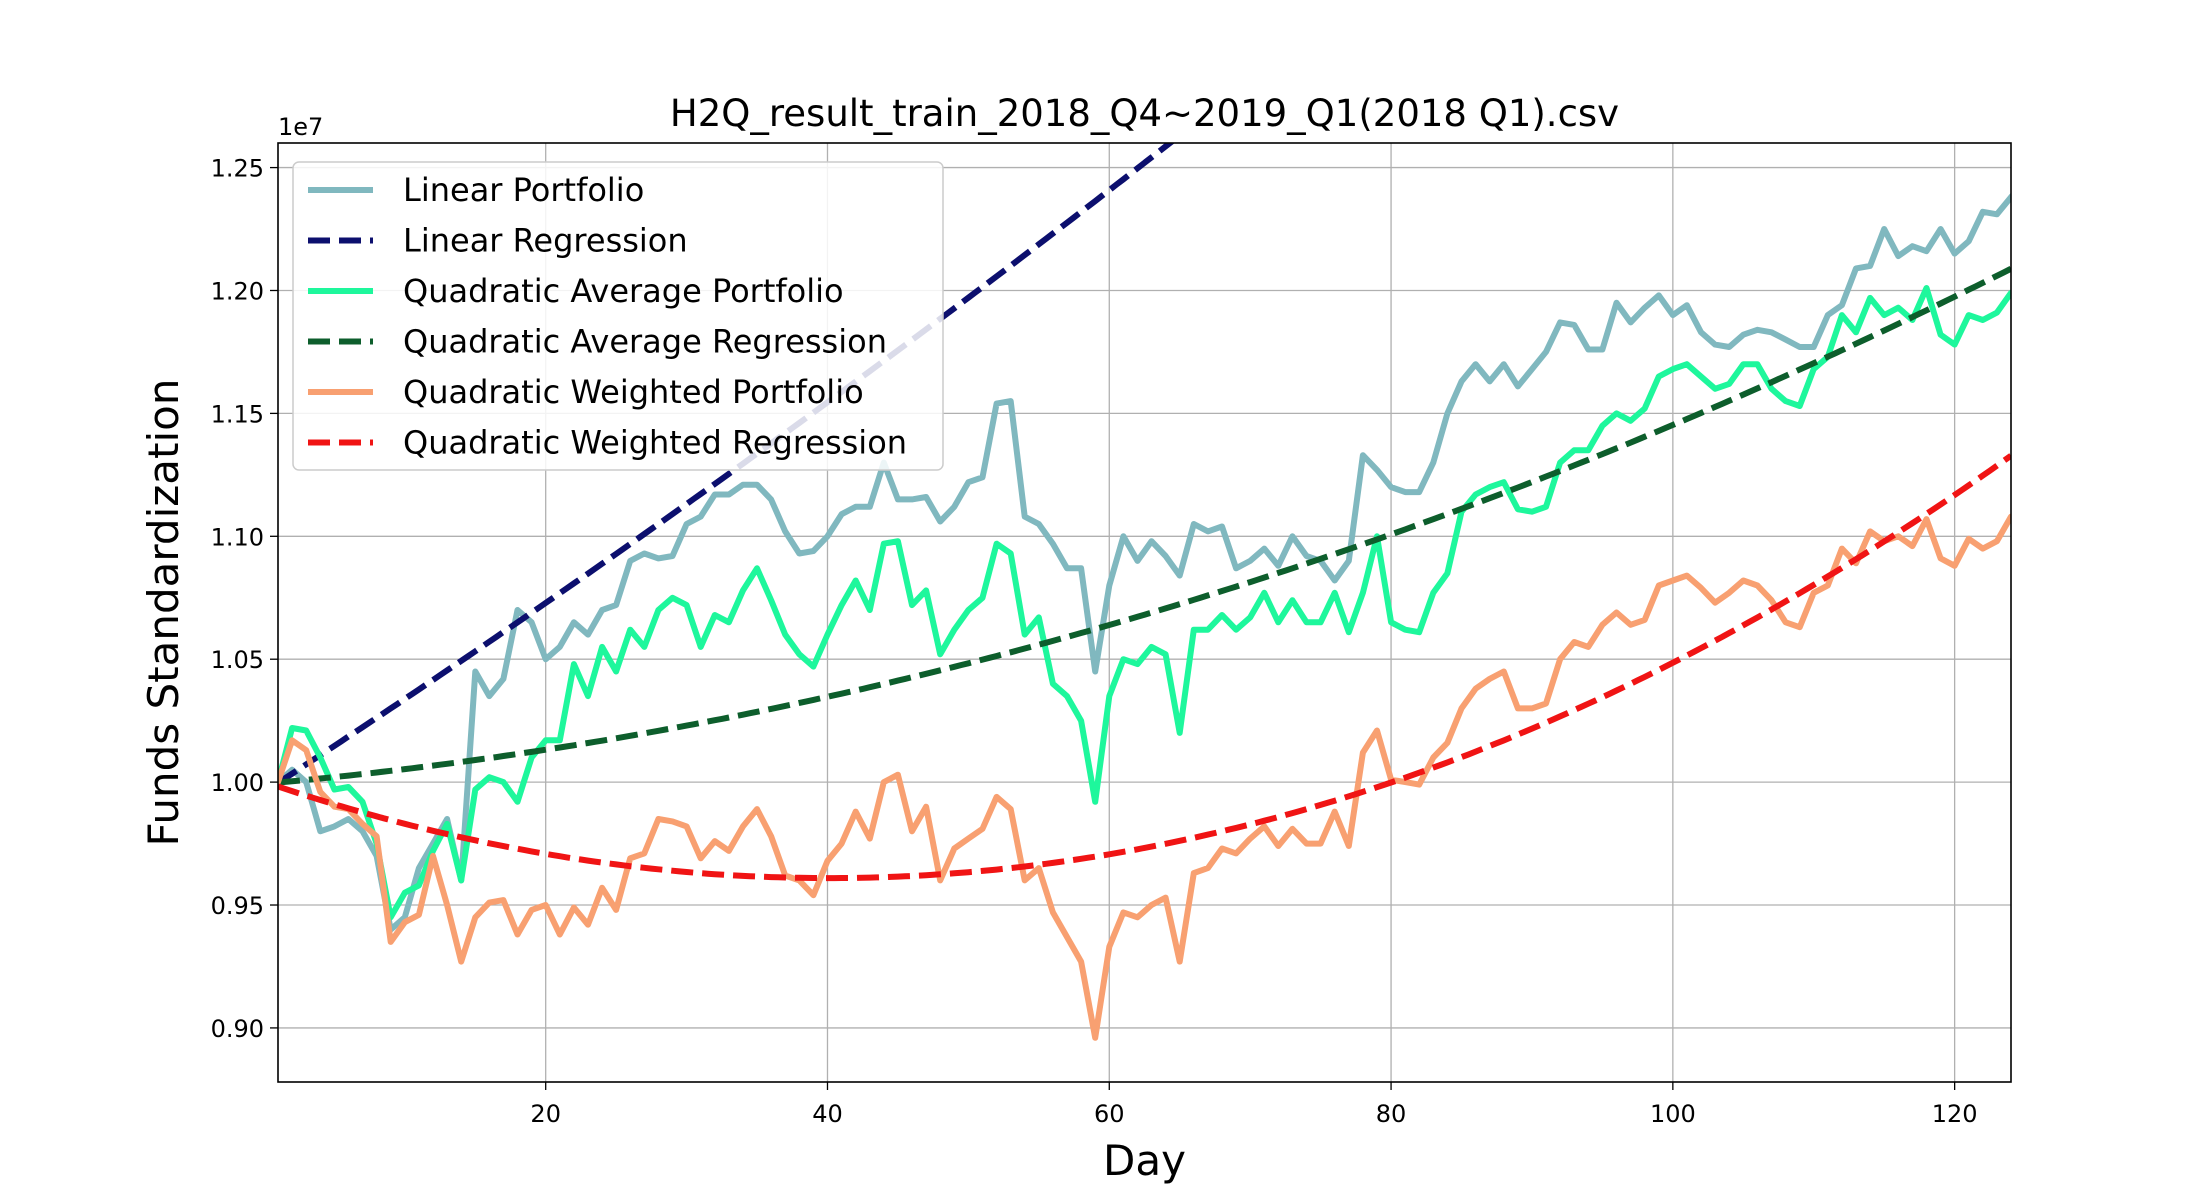 Image resolution: width=2200 pixels, height=1200 pixels. I want to click on legend-label-linear-regression: Linear Regression, so click(545, 241).